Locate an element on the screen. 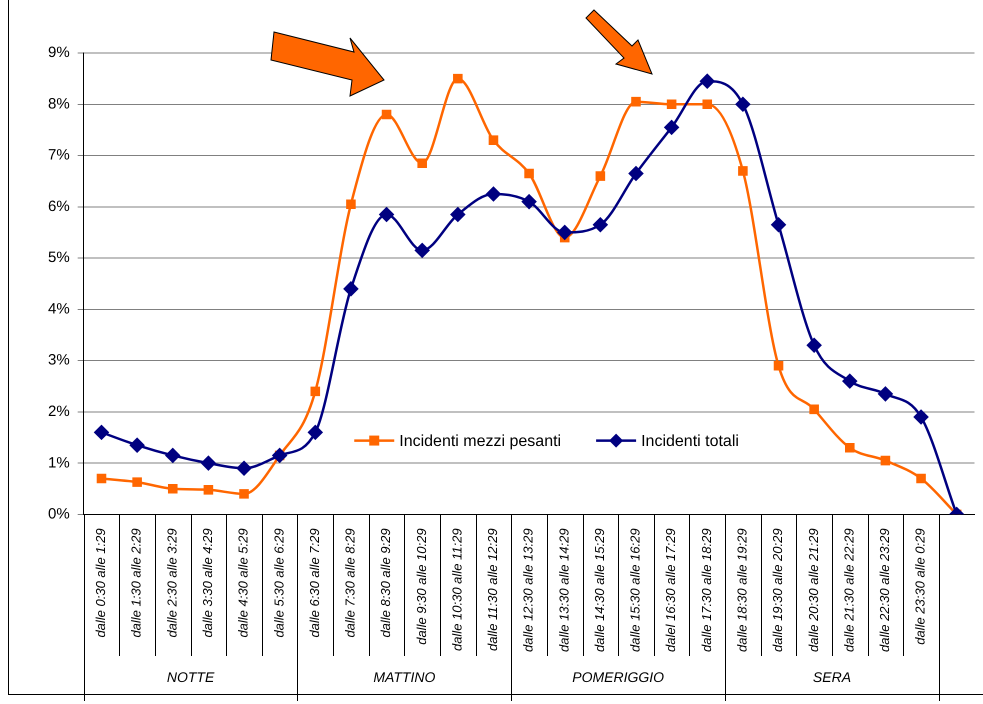 This screenshot has width=983, height=704. x-tick-label: dalle 2:30 alle 3:29 is located at coordinates (172, 583).